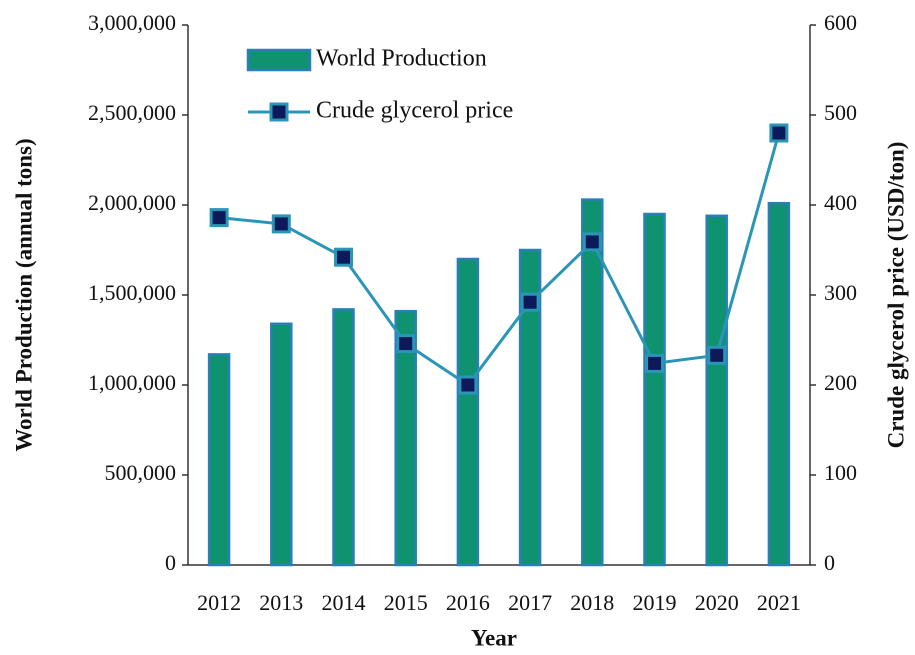 The image size is (915, 655). Describe the element at coordinates (170, 562) in the screenshot. I see `y-tick-label: 0` at that location.